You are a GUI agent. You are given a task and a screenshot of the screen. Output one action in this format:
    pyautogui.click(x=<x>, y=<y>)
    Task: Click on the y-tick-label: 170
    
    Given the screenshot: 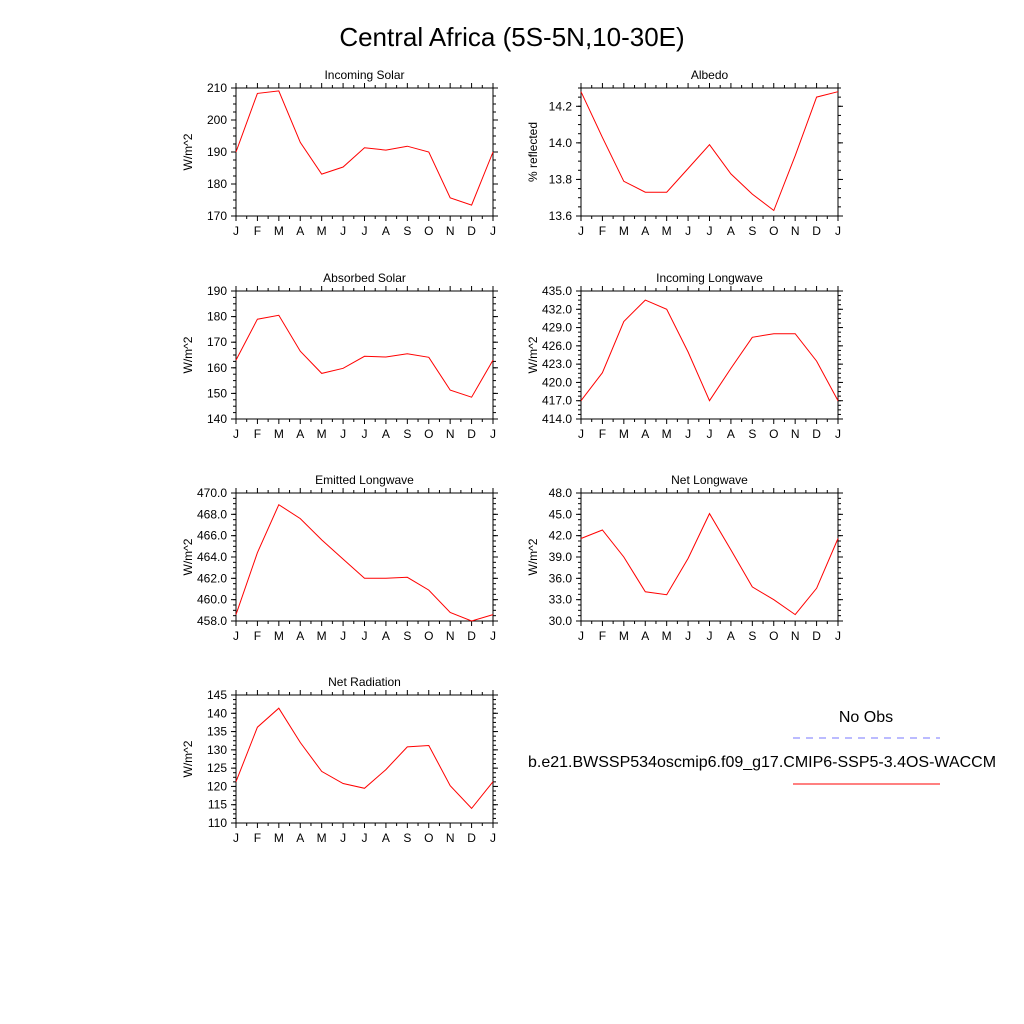 What is the action you would take?
    pyautogui.click(x=217, y=342)
    